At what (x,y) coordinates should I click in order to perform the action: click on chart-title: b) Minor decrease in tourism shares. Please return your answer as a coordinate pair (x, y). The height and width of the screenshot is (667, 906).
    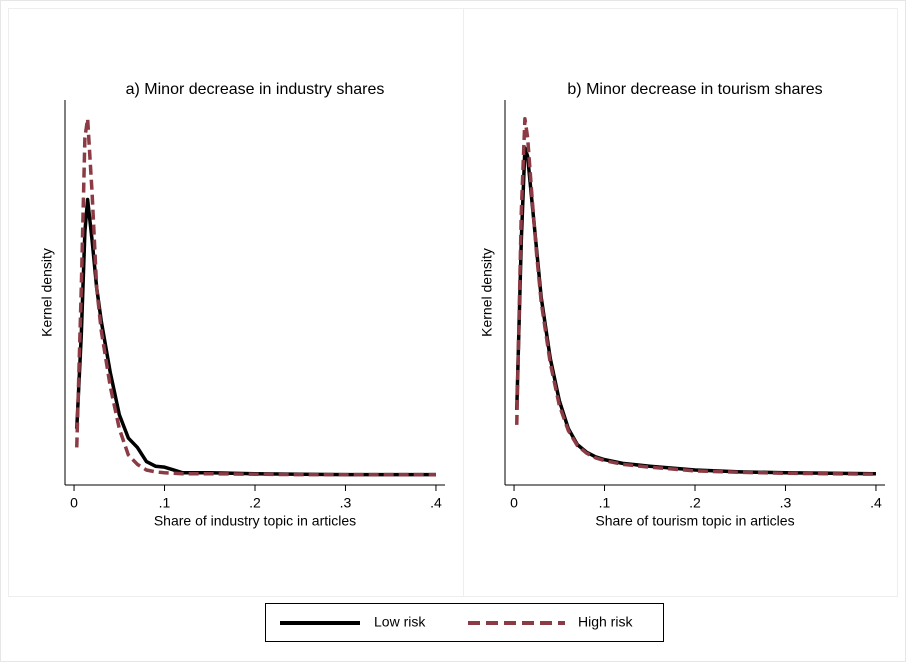
    Looking at the image, I should click on (694, 89).